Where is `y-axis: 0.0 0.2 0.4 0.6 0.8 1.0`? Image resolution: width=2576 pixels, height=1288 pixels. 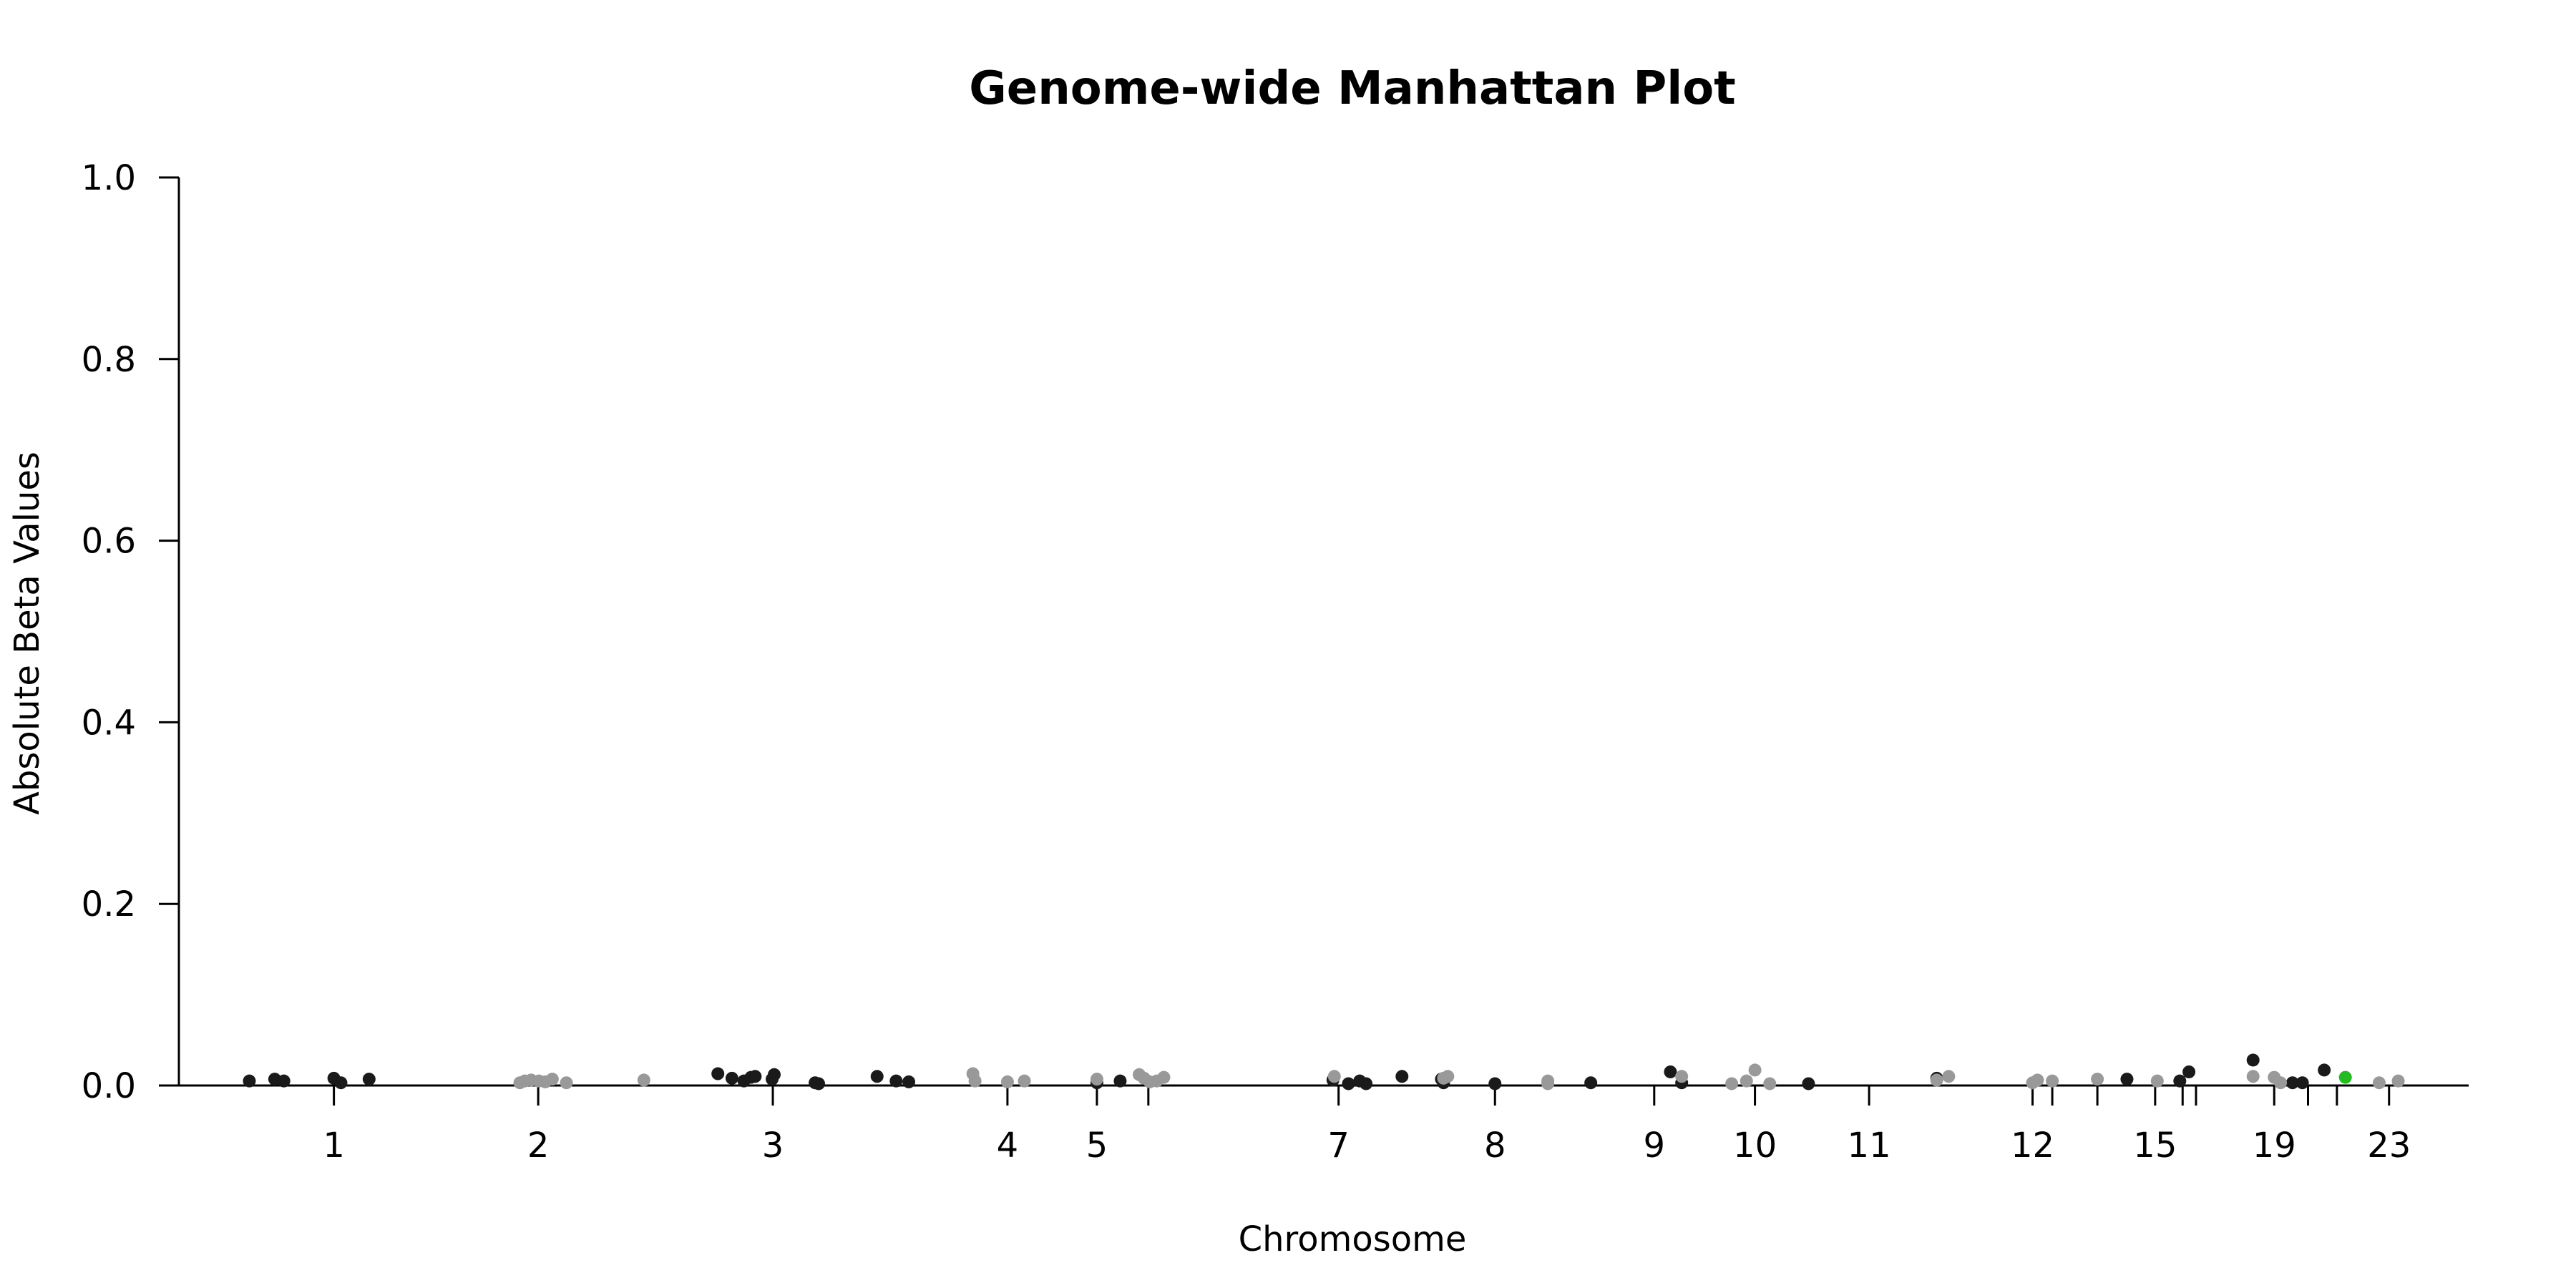
y-axis: 0.0 0.2 0.4 0.6 0.8 1.0 is located at coordinates (131, 632).